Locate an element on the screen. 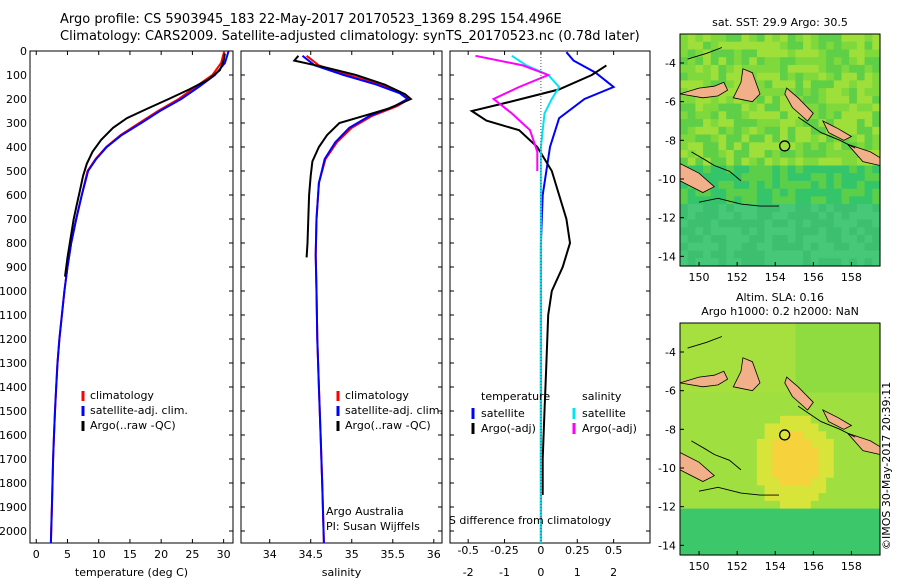 This screenshot has width=900, height=580. depth-tick-label: 1700 is located at coordinates (13, 459).